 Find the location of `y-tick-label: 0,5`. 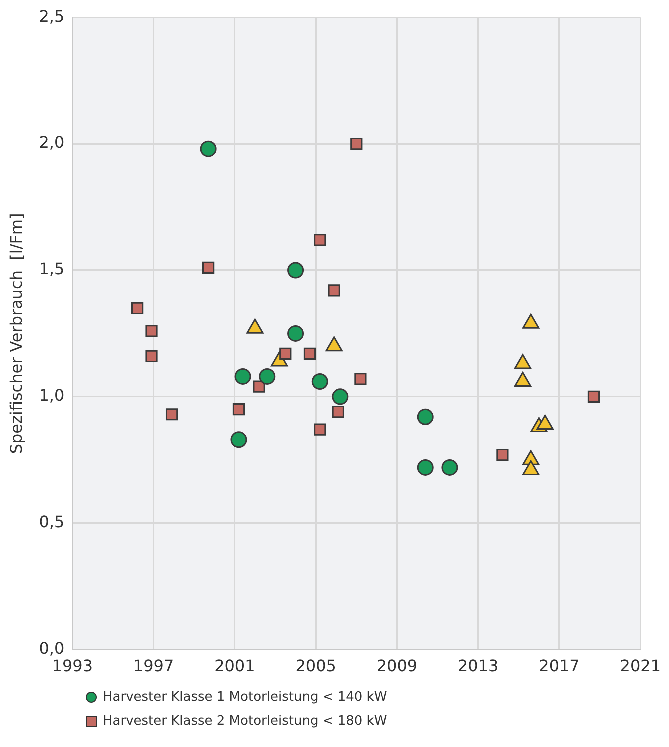

y-tick-label: 0,5 is located at coordinates (52, 522).